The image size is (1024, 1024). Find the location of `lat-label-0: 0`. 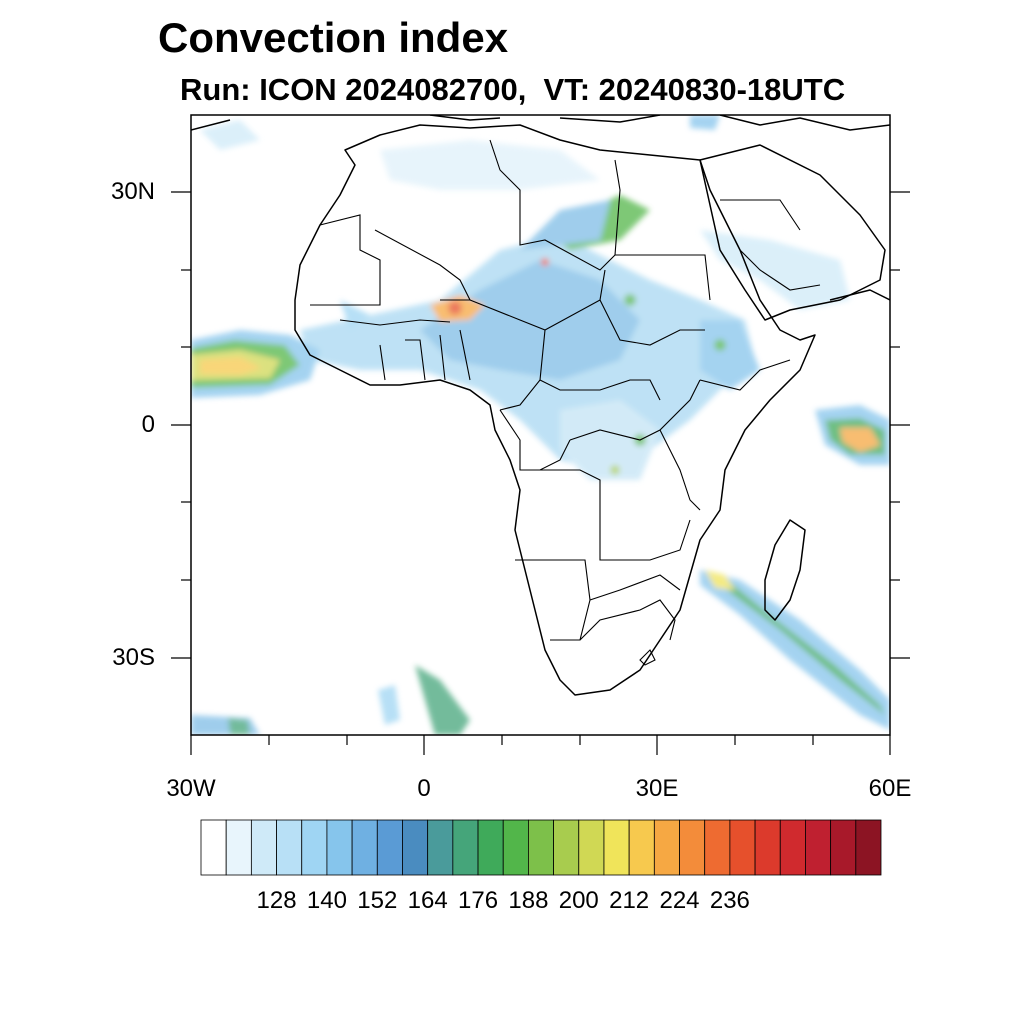

lat-label-0: 0 is located at coordinates (148, 424).